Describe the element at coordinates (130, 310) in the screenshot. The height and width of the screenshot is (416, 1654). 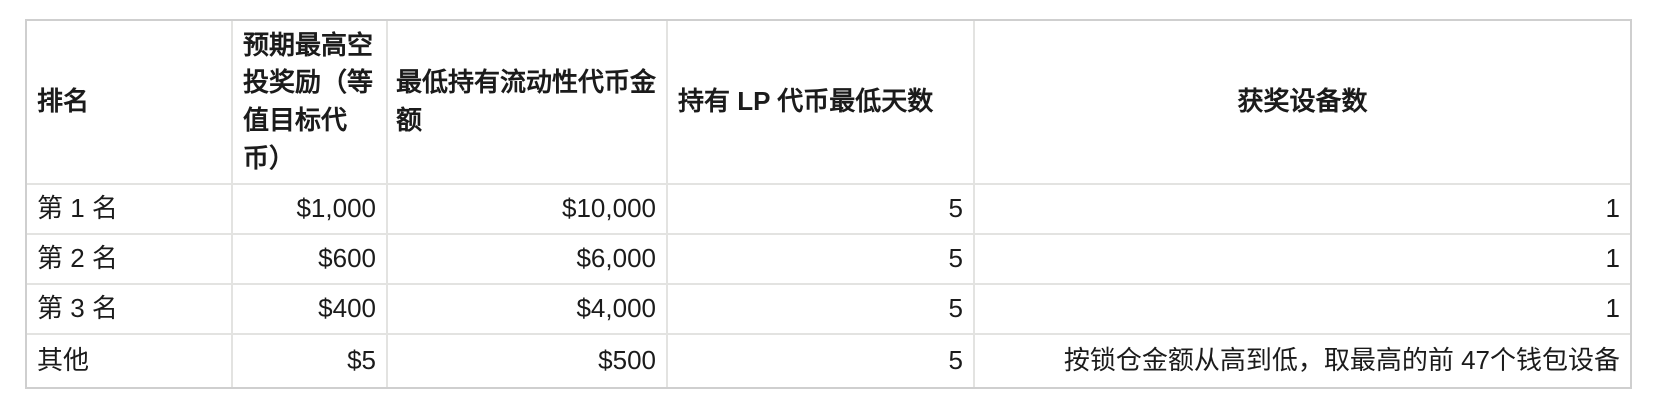
I see `cell-rank: 第 3 名` at that location.